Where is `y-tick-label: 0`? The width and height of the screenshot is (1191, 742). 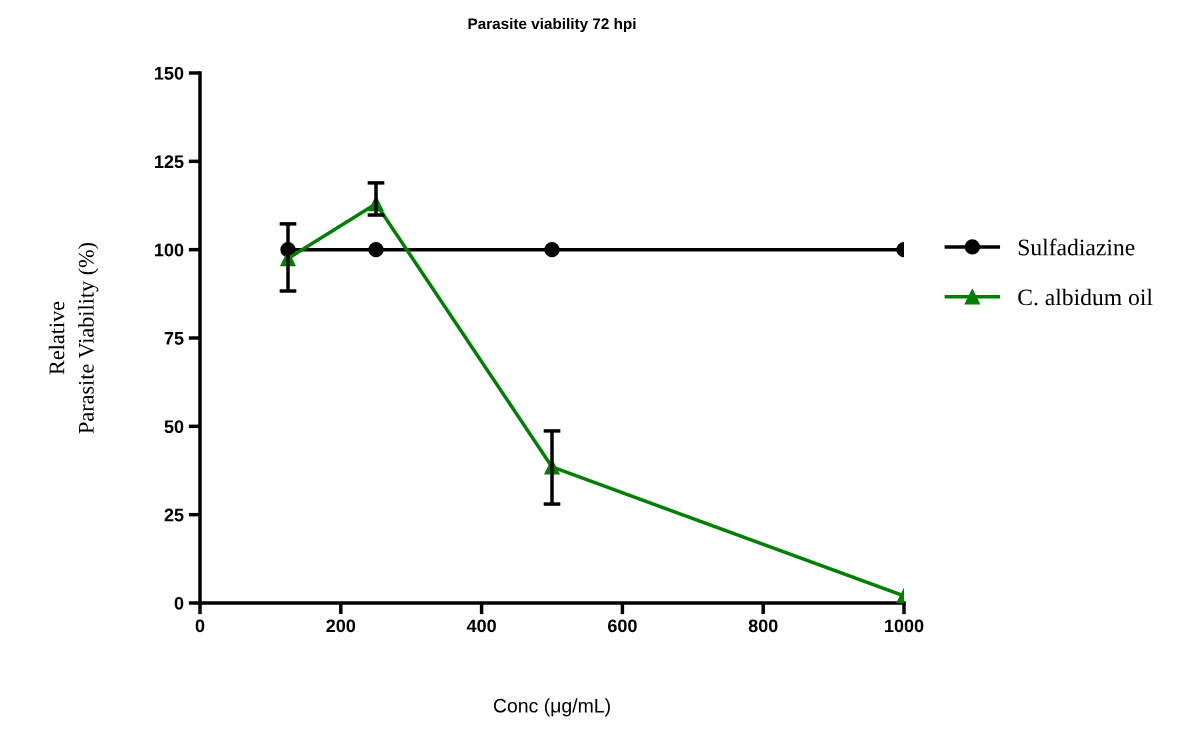 y-tick-label: 0 is located at coordinates (179, 603).